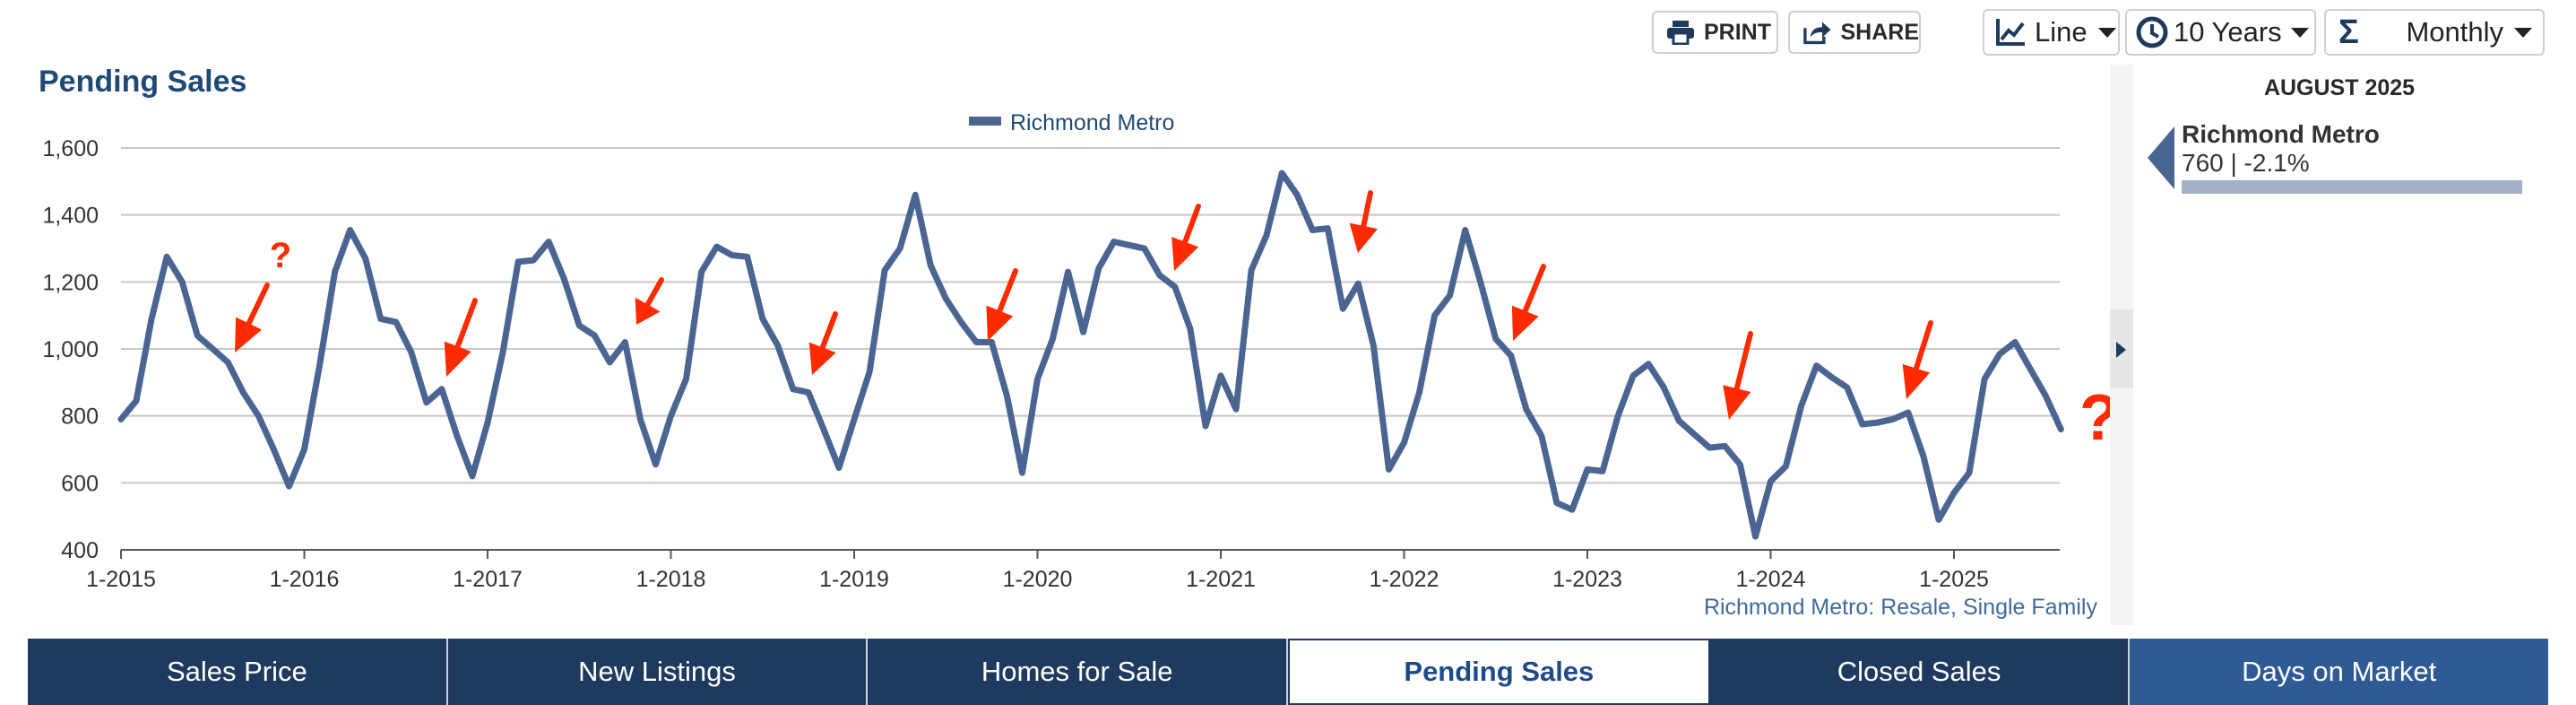 This screenshot has height=705, width=2576. I want to click on info-date: AUGUST 2025, so click(2339, 87).